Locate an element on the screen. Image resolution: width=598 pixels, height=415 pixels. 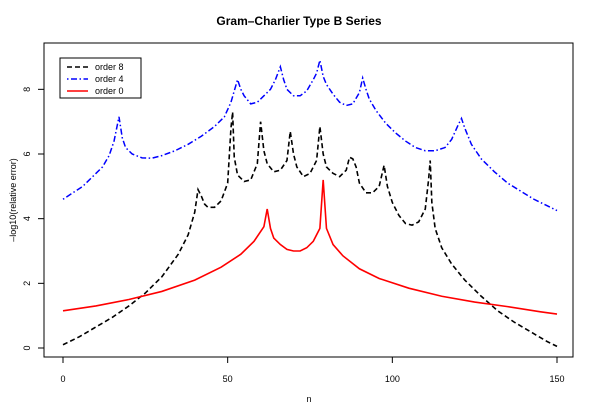
legend: order 8 order 4 order 0 is located at coordinates (100, 78).